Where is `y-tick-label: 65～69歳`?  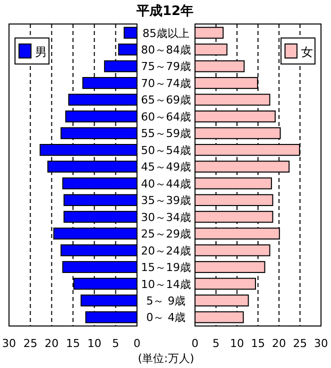 y-tick-label: 65～69歳 is located at coordinates (166, 100).